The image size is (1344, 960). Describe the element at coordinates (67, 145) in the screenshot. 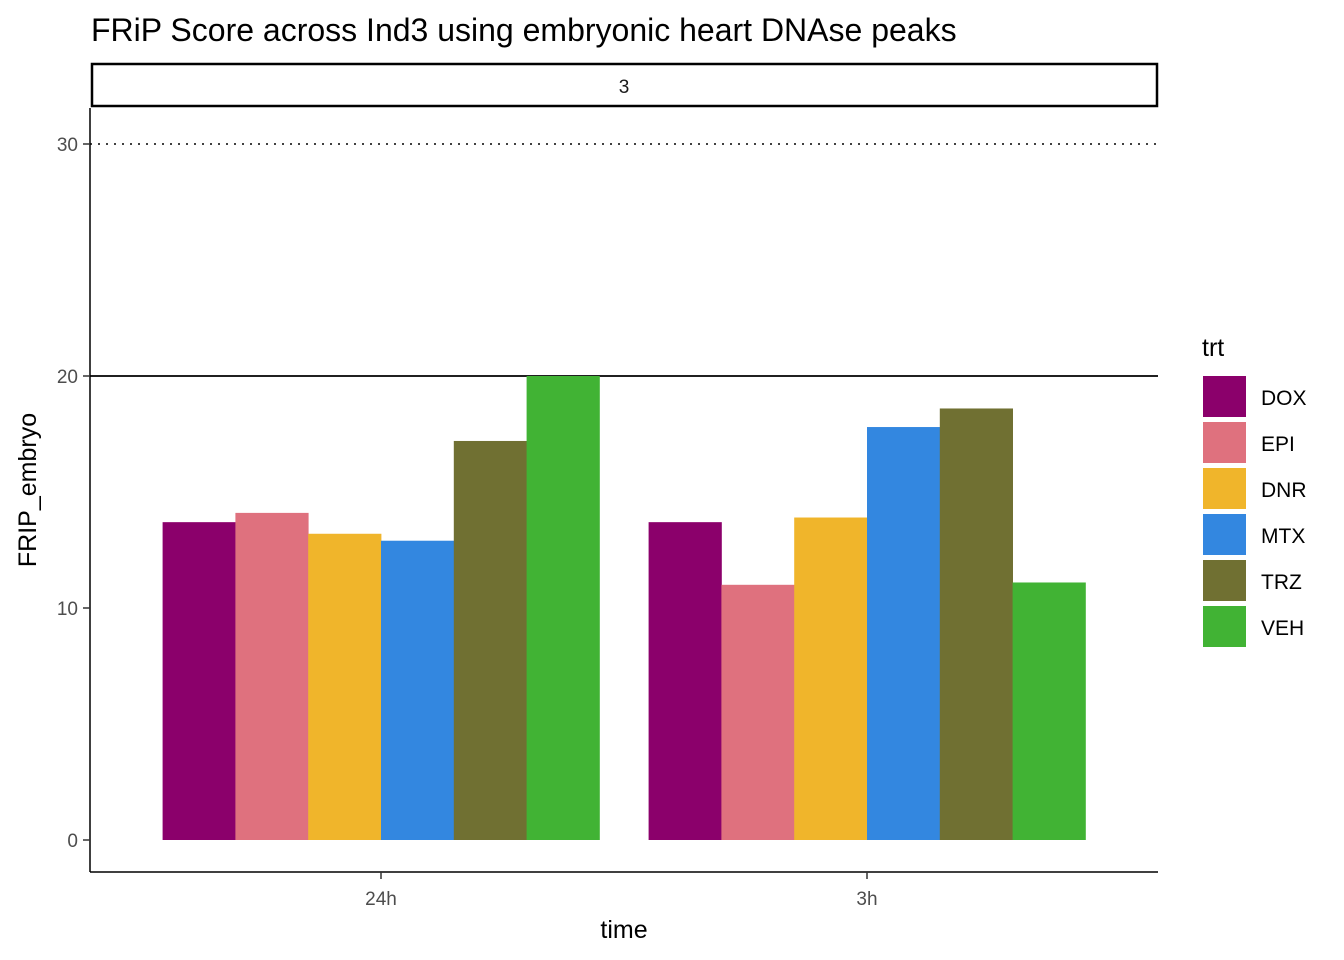

I see `y-tick-label: 30` at that location.